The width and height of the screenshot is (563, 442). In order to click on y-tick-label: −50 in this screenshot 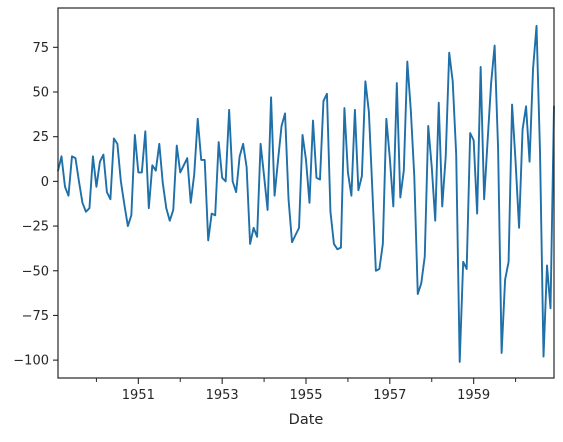, I will do `click(35, 271)`.